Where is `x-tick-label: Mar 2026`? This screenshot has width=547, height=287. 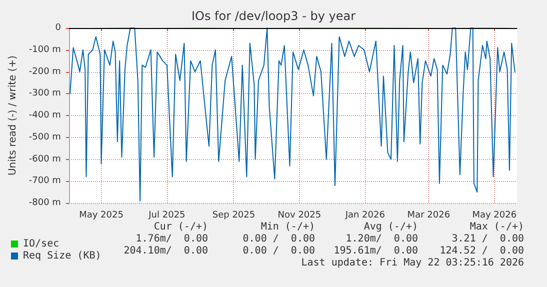
x-tick-label: Mar 2026 is located at coordinates (428, 215).